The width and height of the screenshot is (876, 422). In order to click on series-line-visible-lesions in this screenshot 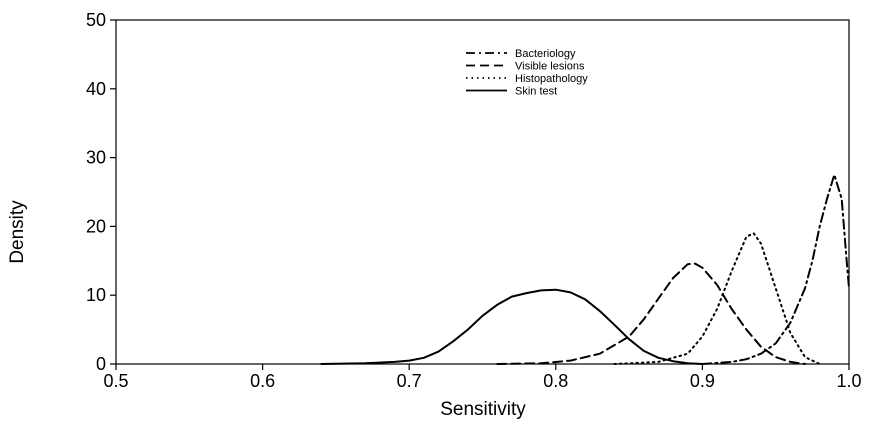, I will do `click(651, 313)`.